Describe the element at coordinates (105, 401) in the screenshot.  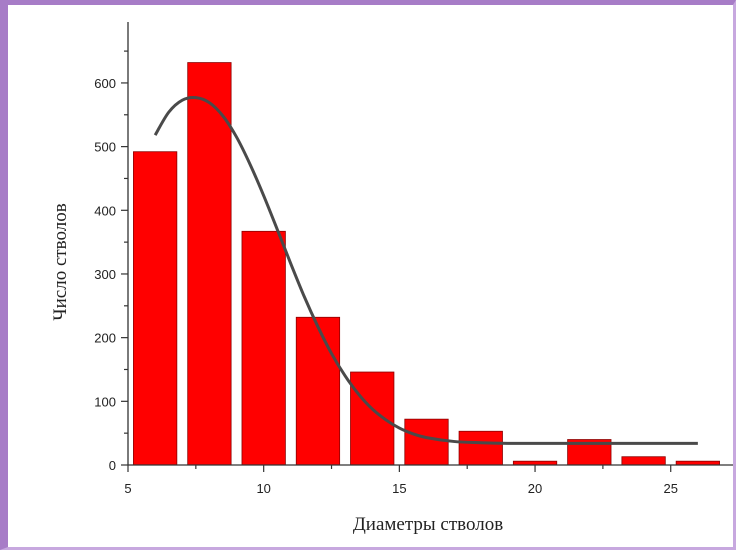
I see `y-tick-label: 100` at that location.